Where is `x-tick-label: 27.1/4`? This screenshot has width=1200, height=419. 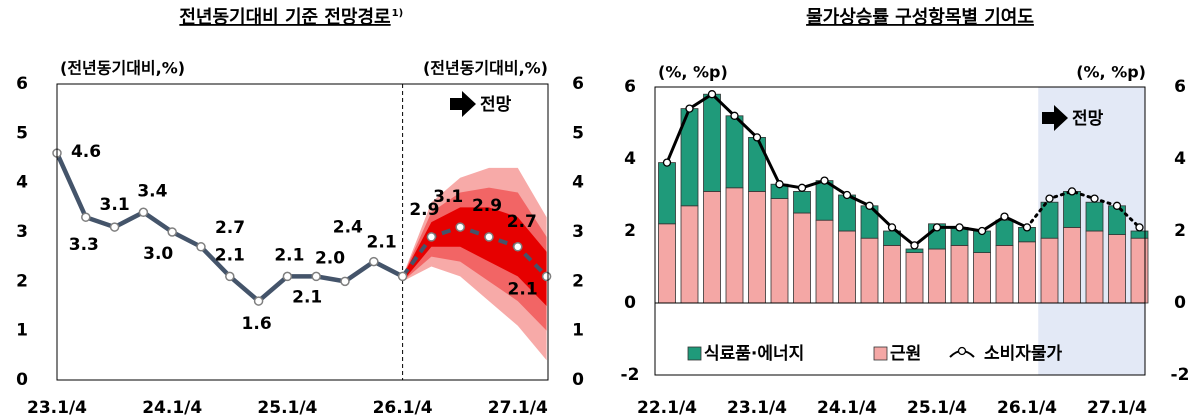 x-tick-label: 27.1/4 is located at coordinates (518, 408).